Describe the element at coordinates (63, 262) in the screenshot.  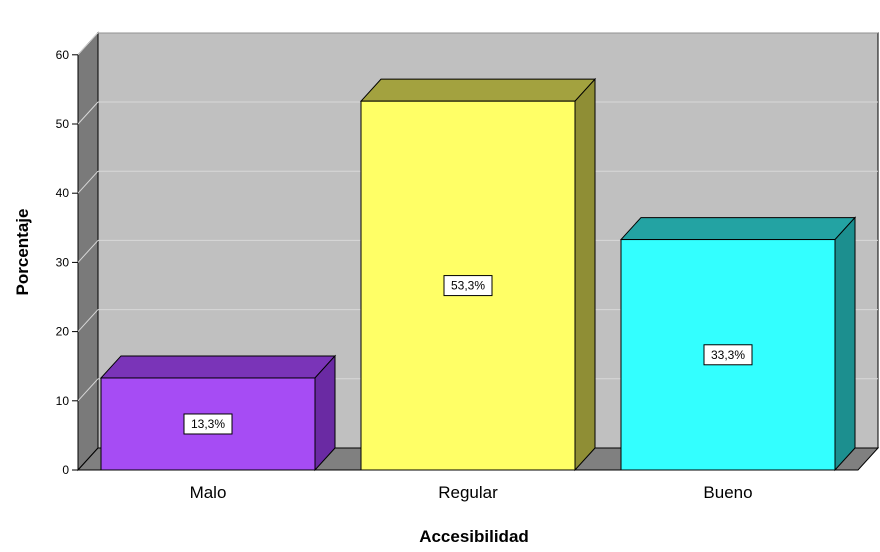
I see `y-tick-label: 30` at that location.